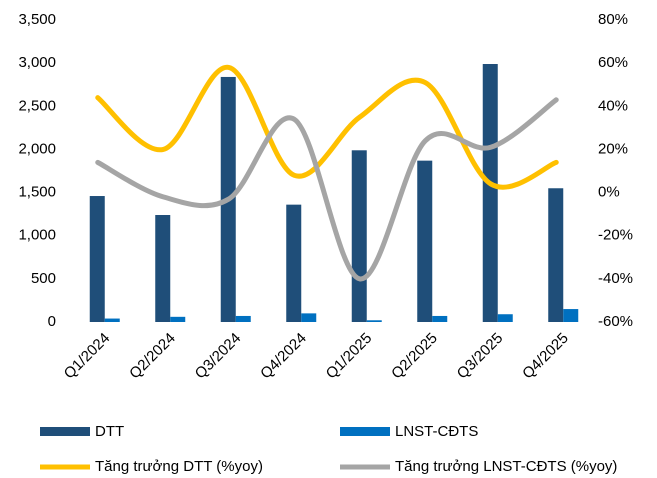 The height and width of the screenshot is (478, 657). What do you see at coordinates (506, 466) in the screenshot?
I see `legend-label: Tăng trưởng LNST-CĐTS (%yoy)` at bounding box center [506, 466].